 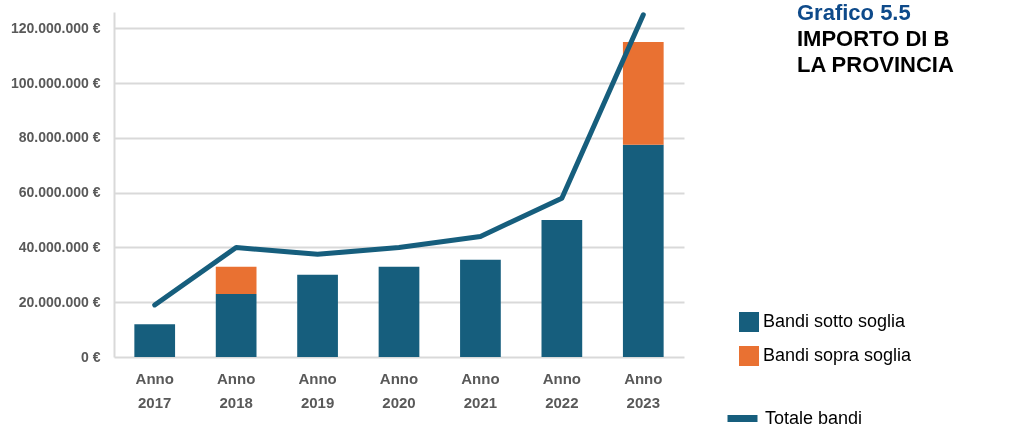 What do you see at coordinates (59, 246) in the screenshot?
I see `y-tick-label: 40.000.000 €` at bounding box center [59, 246].